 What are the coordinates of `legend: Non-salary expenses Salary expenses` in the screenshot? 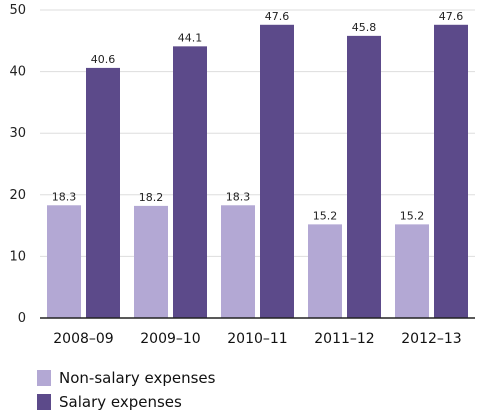 It's located at (126, 390).